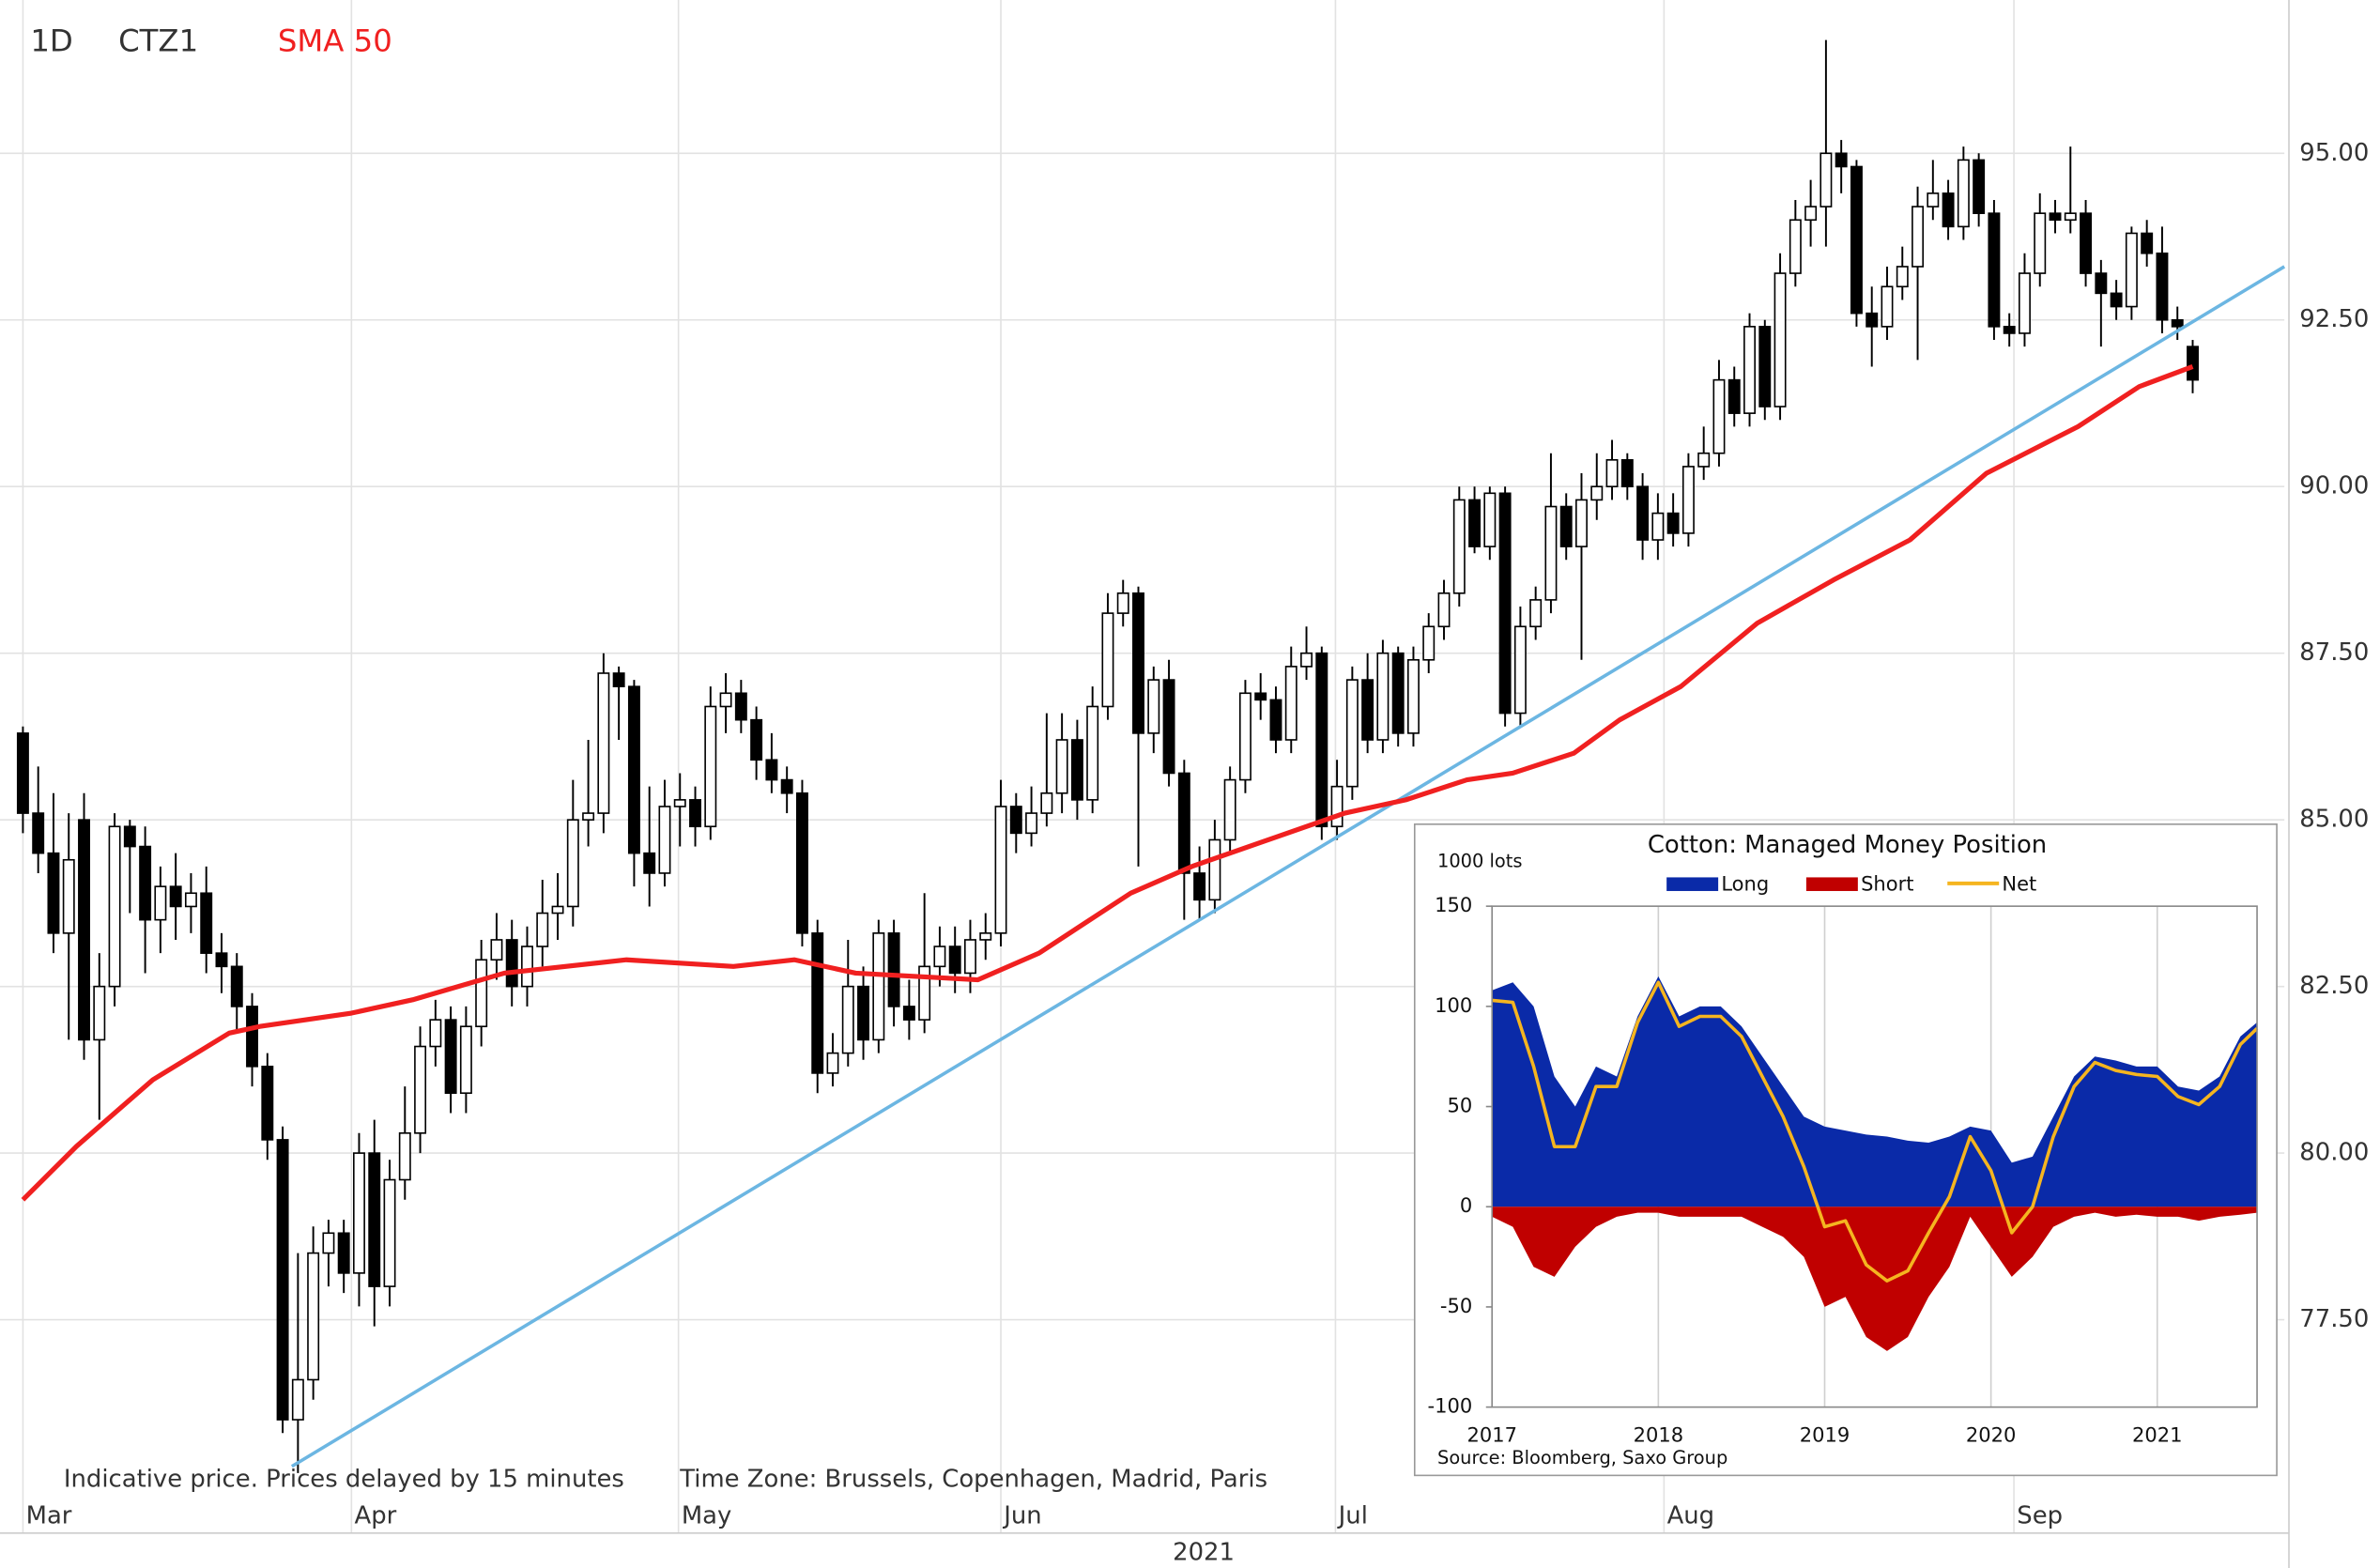 The image size is (2380, 1568). I want to click on y-tick-label: 77.50, so click(2334, 1319).